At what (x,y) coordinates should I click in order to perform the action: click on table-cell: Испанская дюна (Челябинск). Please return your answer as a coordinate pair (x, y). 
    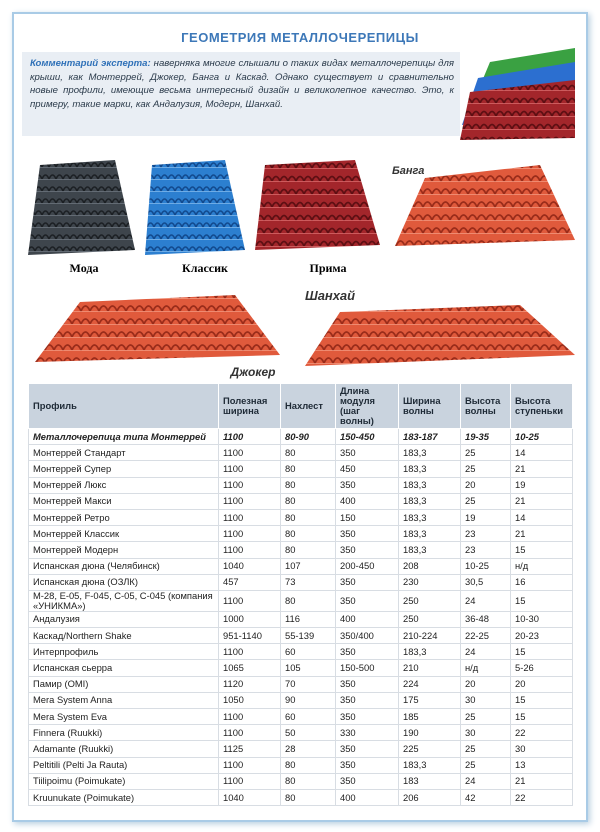
    Looking at the image, I should click on (123, 566).